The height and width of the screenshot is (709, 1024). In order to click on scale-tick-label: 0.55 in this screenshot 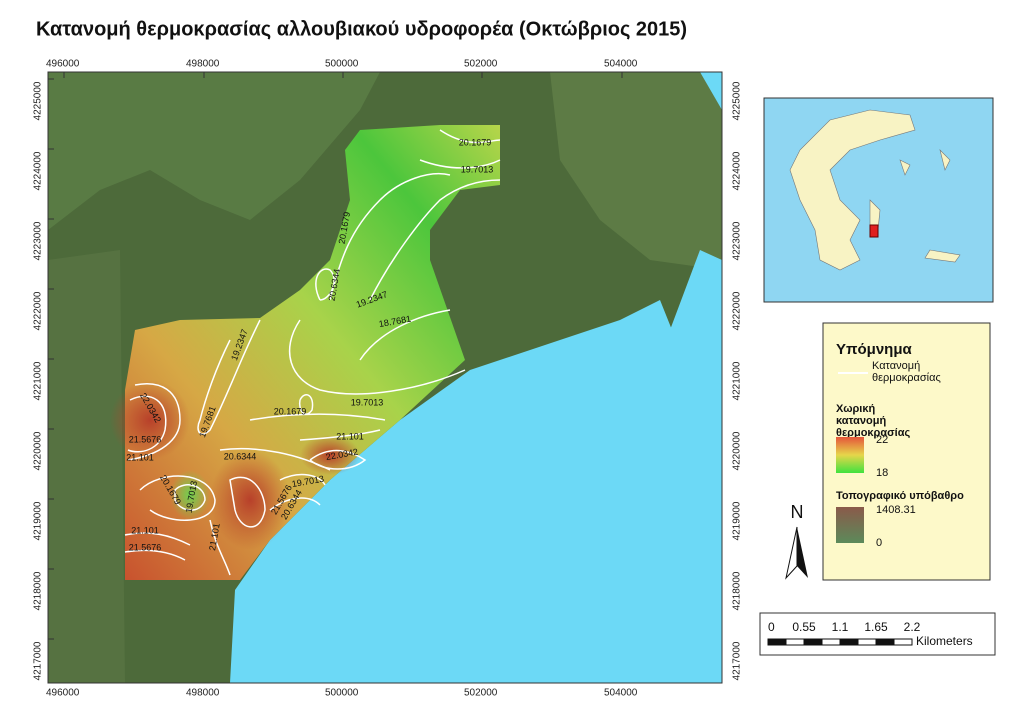, I will do `click(804, 627)`.